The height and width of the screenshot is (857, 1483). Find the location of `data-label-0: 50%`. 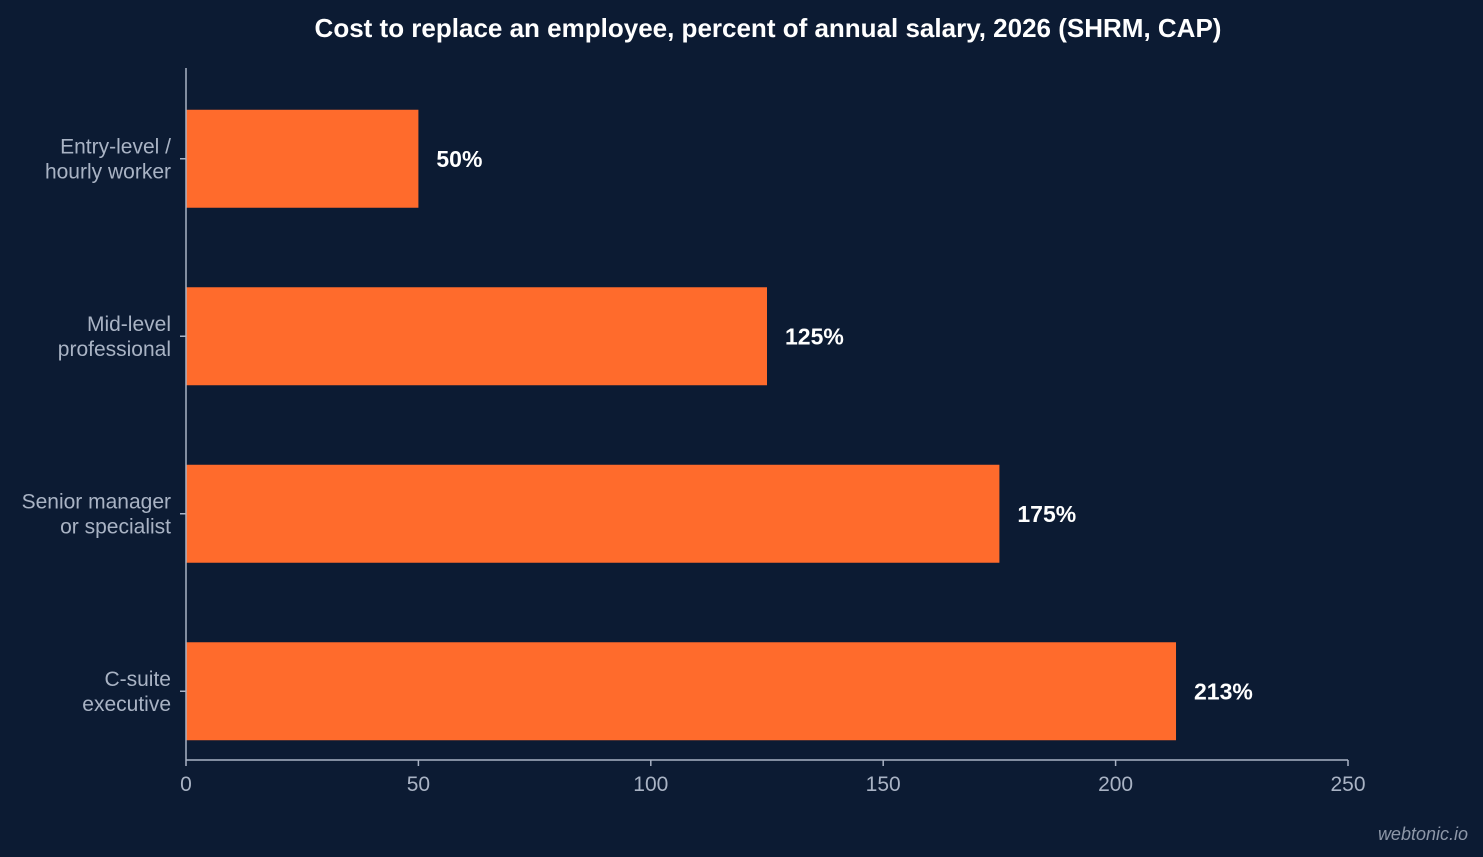

data-label-0: 50% is located at coordinates (459, 159).